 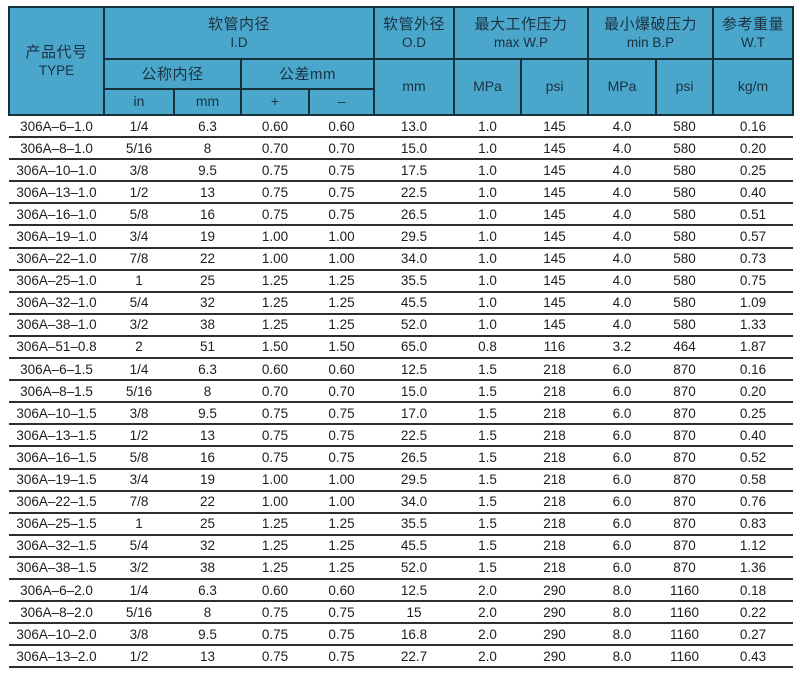 What do you see at coordinates (622, 346) in the screenshot?
I see `table-cell: 3.2` at bounding box center [622, 346].